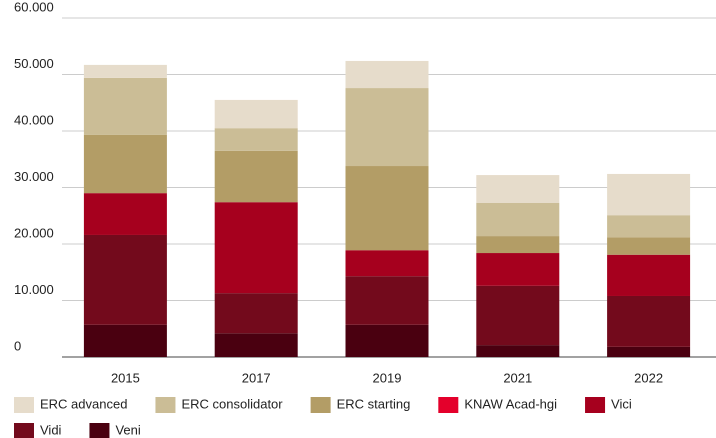 The height and width of the screenshot is (438, 716). Describe the element at coordinates (621, 403) in the screenshot. I see `legend-label: Vici` at that location.